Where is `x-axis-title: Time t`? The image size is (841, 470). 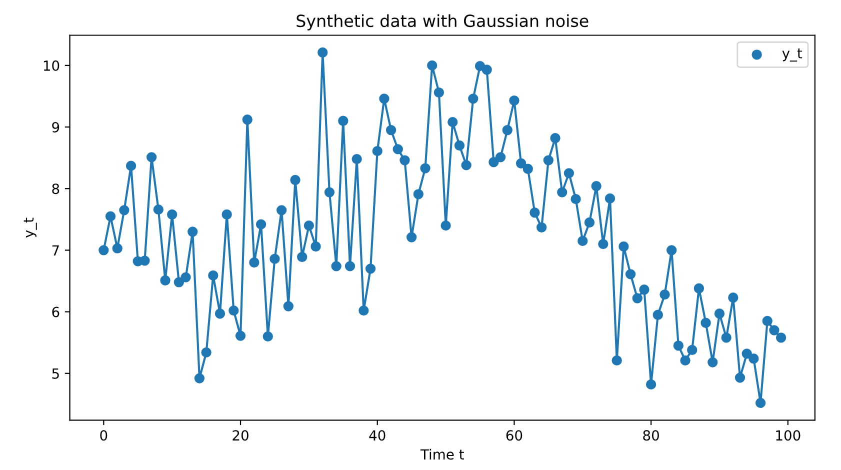
x-axis-title: Time t is located at coordinates (442, 454).